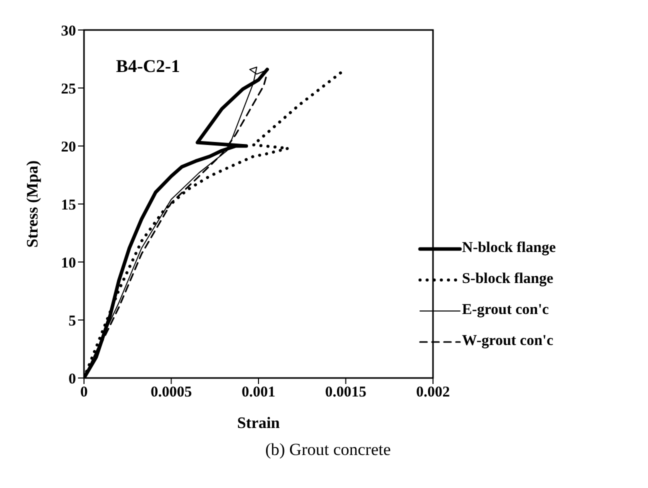  I want to click on x-tick-label: 0.0005, so click(171, 392).